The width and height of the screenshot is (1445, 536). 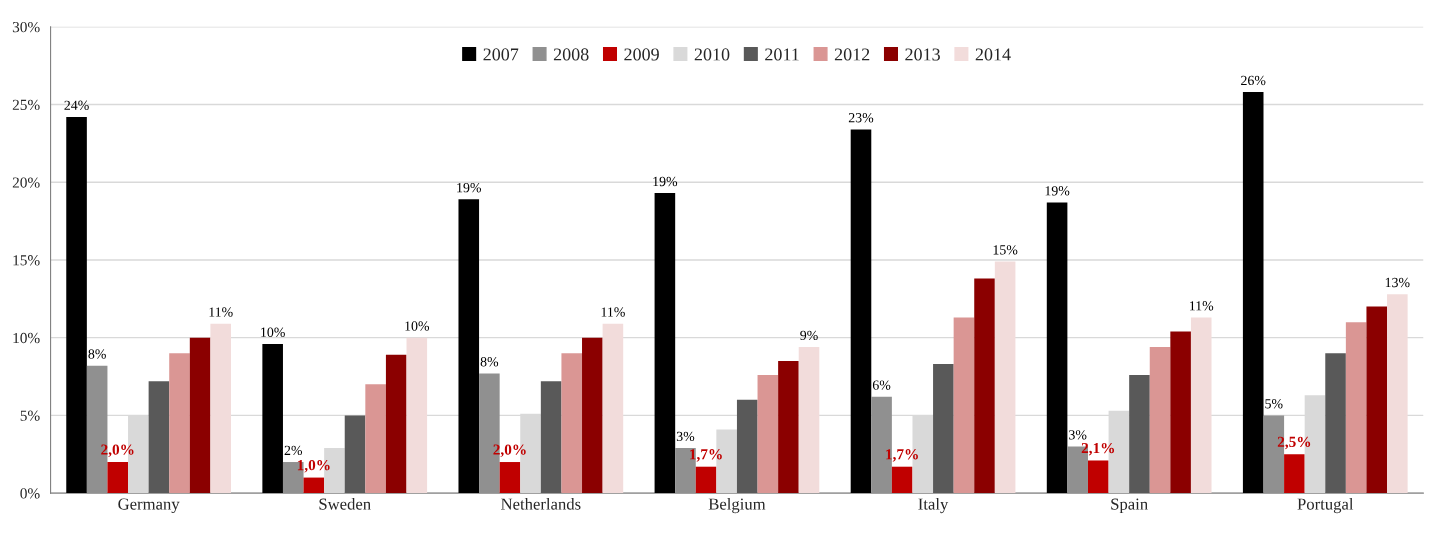 What do you see at coordinates (571, 54) in the screenshot?
I see `legend-label: 2008` at bounding box center [571, 54].